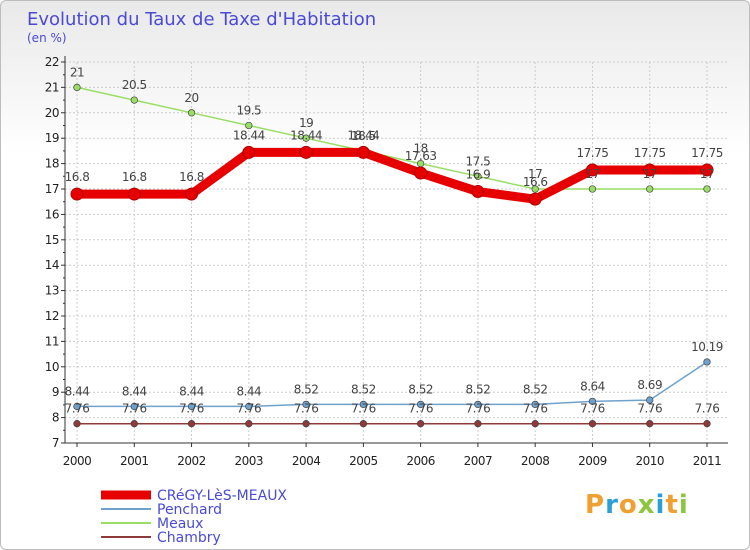  What do you see at coordinates (628, 505) in the screenshot?
I see `logo-letter: o` at bounding box center [628, 505].